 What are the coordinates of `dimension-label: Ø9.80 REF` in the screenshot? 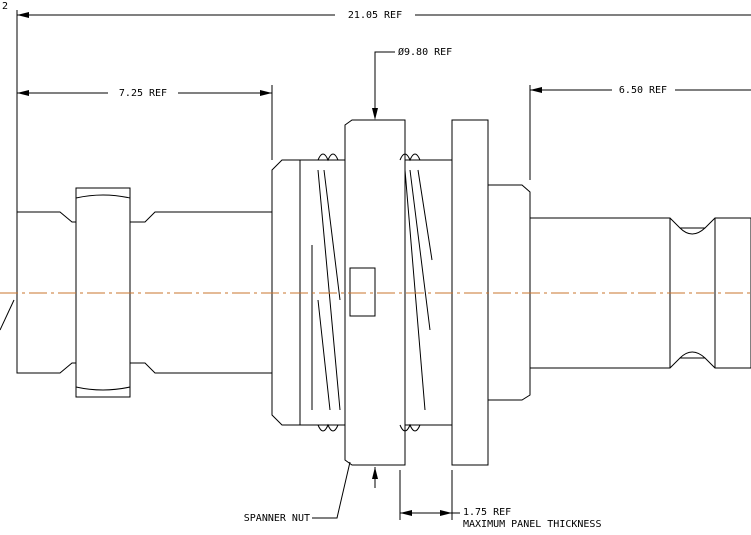 It's located at (425, 52).